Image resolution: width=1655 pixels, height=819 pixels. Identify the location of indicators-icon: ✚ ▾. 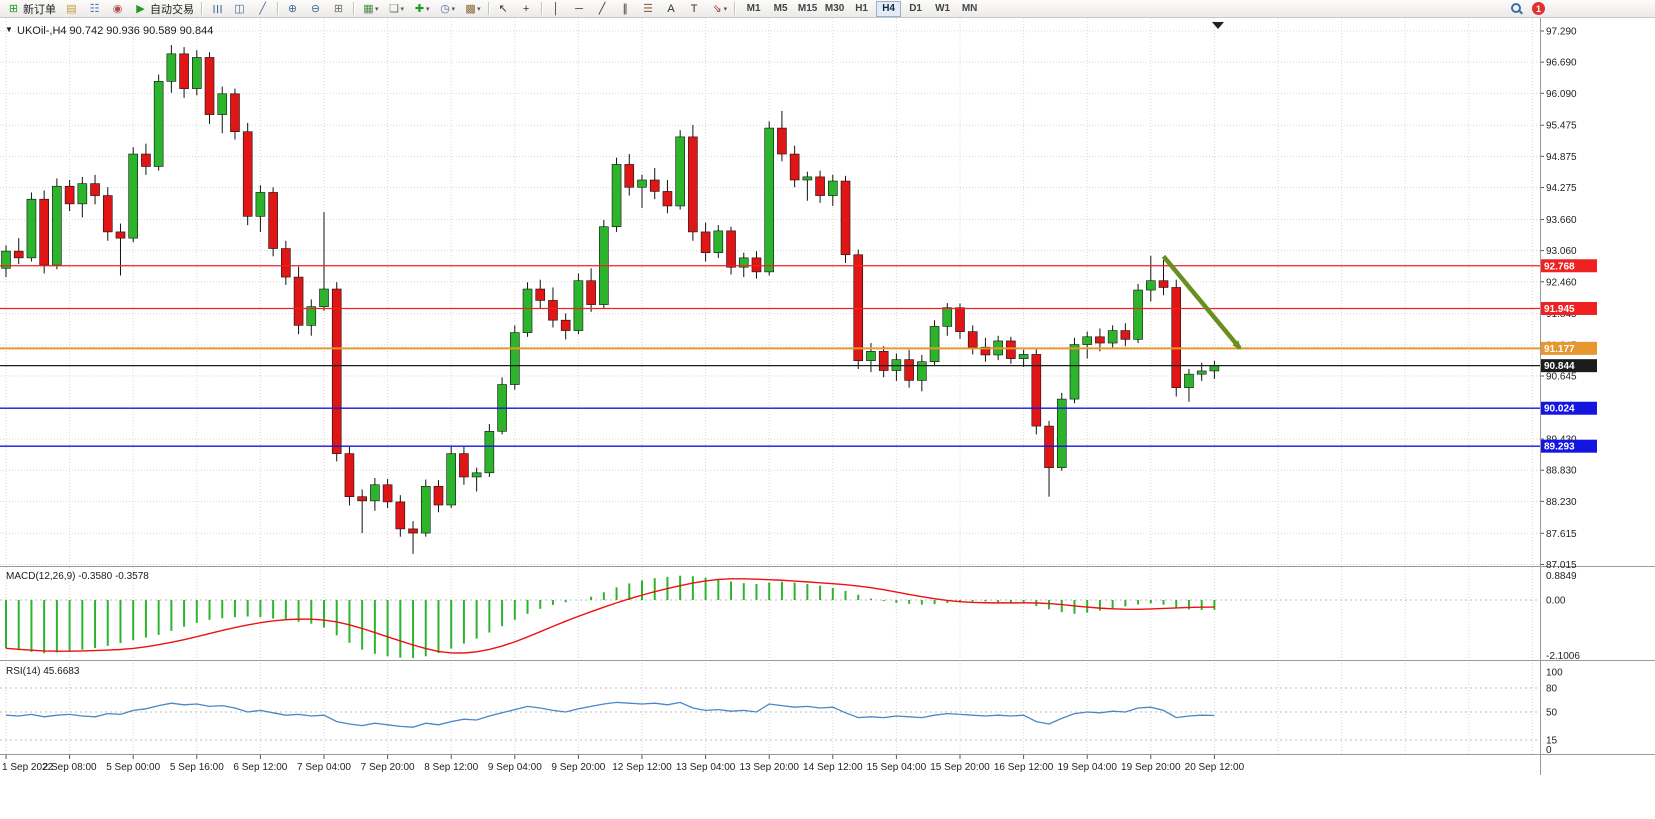
(421, 9).